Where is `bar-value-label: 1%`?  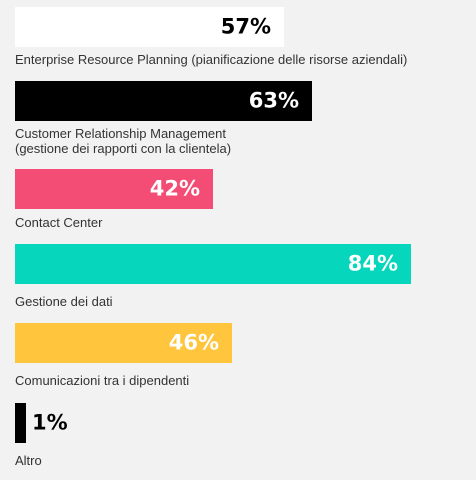 bar-value-label: 1% is located at coordinates (50, 422).